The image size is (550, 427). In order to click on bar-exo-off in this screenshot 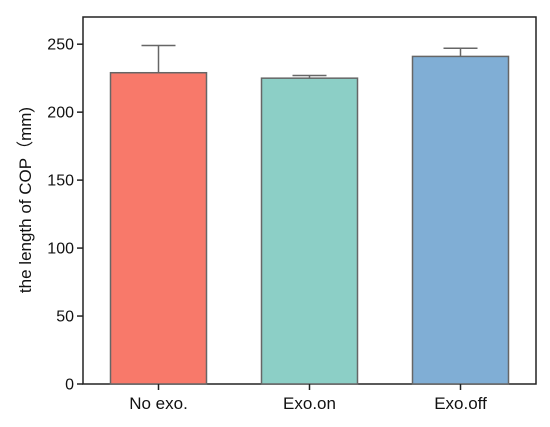, I will do `click(460, 220)`.